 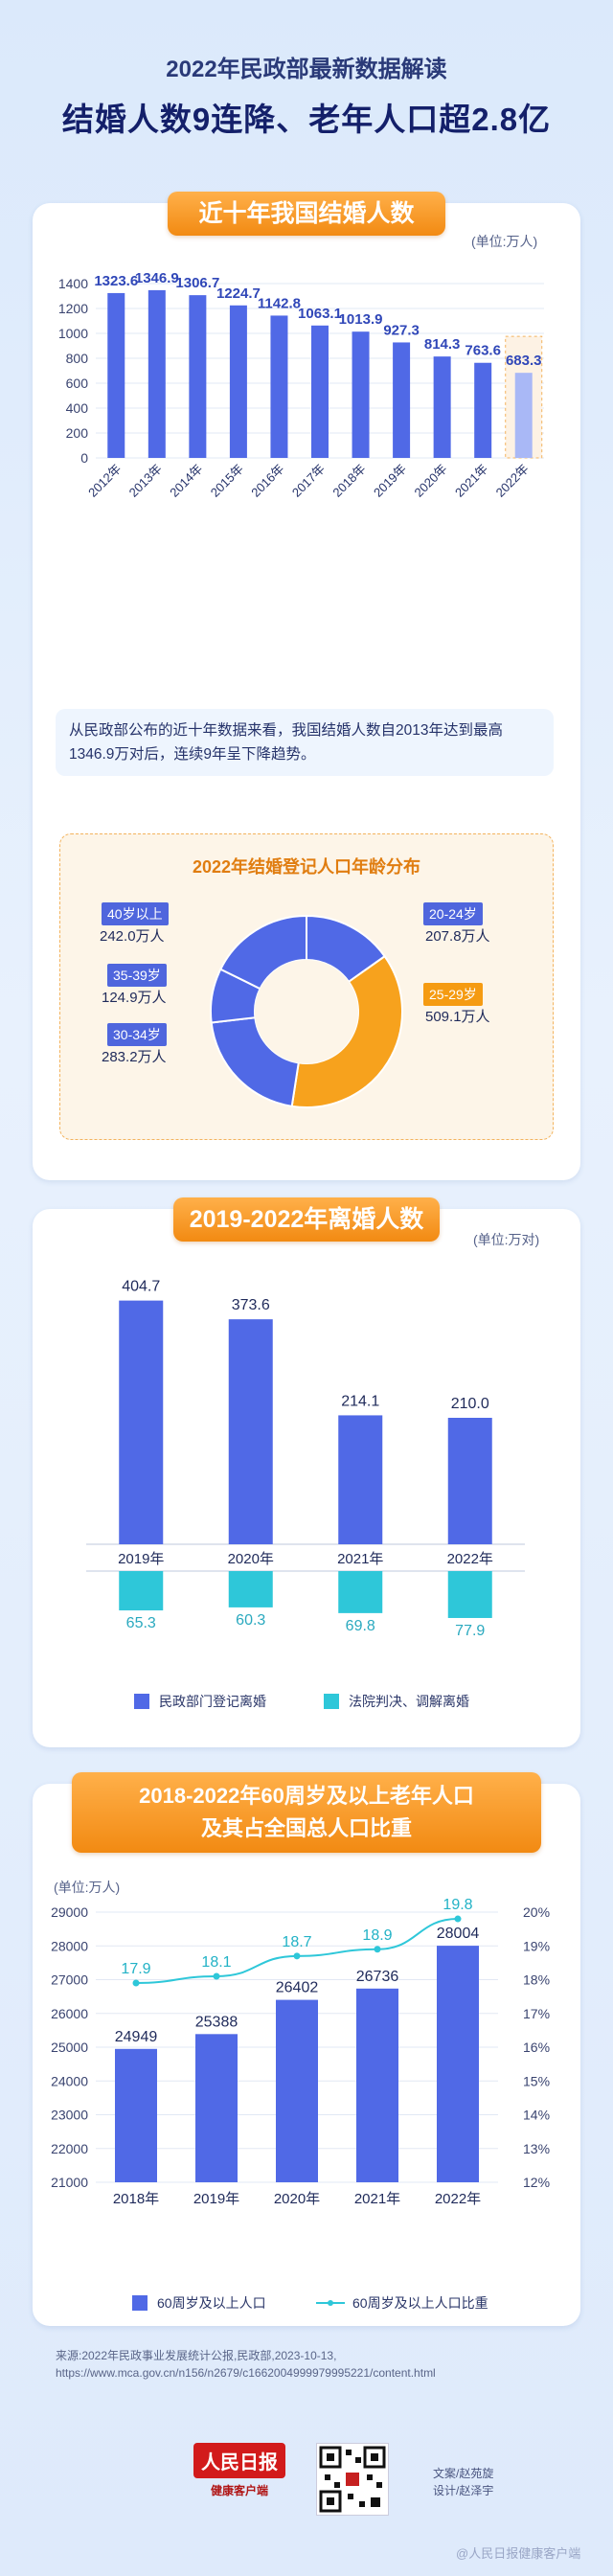 I want to click on legend-label-civil: 民政部门登记离婚, so click(x=212, y=1702).